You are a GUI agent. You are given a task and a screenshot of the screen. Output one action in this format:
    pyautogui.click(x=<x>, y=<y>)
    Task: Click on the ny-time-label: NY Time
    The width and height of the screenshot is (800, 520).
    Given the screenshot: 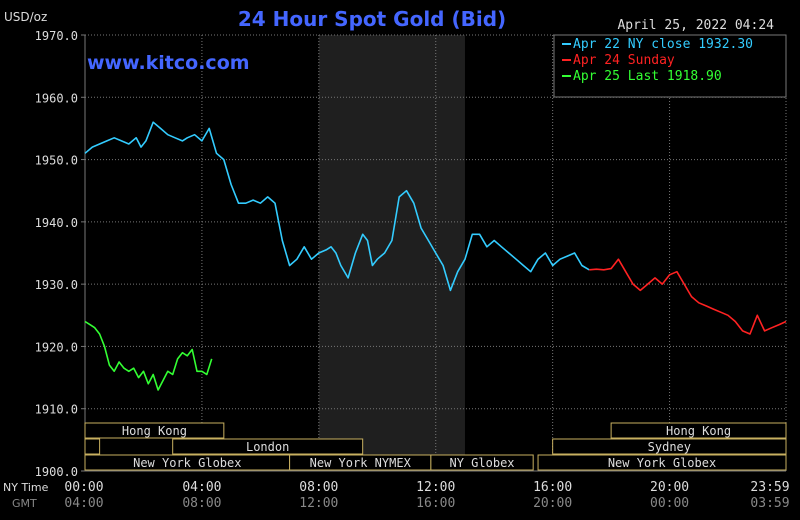 What is the action you would take?
    pyautogui.click(x=26, y=487)
    